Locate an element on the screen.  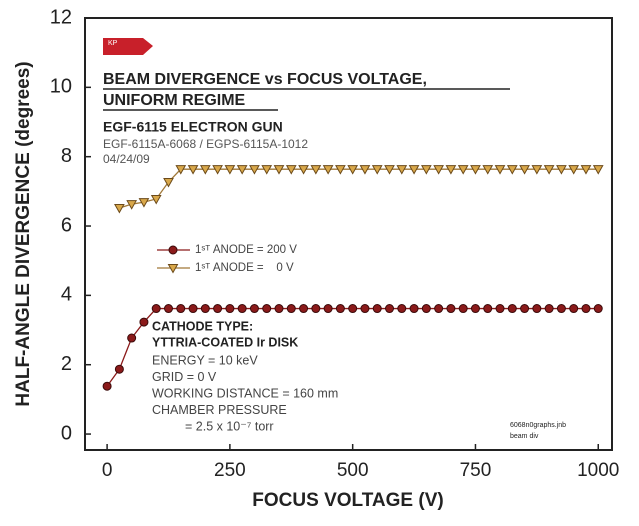
series-line is located at coordinates (359, 188).